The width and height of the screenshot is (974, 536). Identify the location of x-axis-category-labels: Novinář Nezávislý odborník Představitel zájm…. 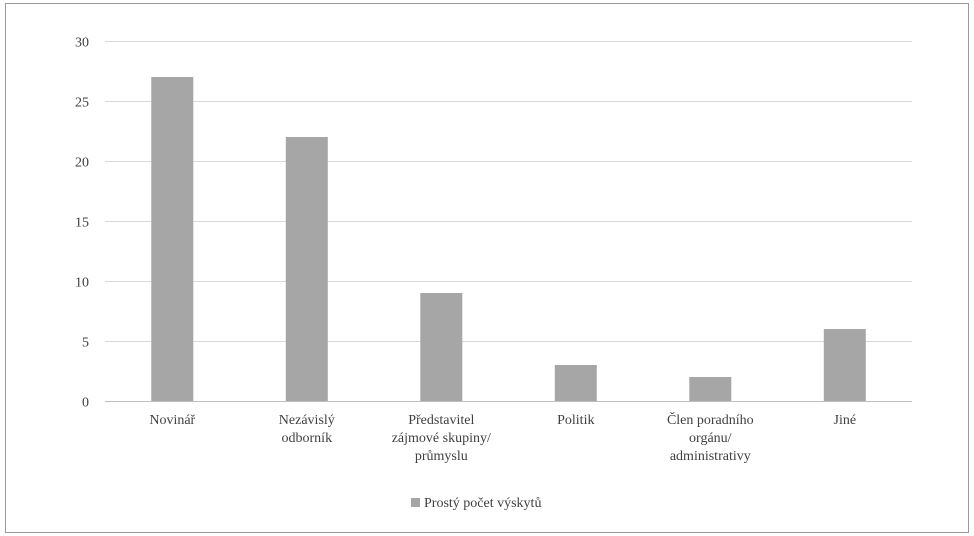
(502, 437).